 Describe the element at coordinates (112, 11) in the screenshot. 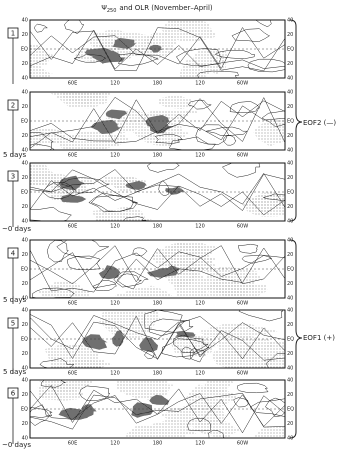

I see `title-subscript: 250` at that location.